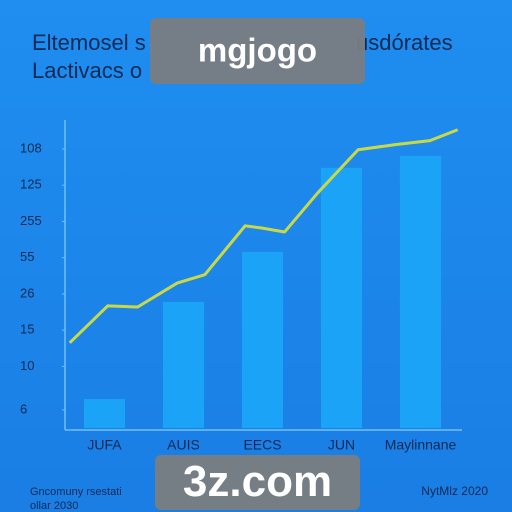  I want to click on watermark: 3z.com, so click(257, 481).